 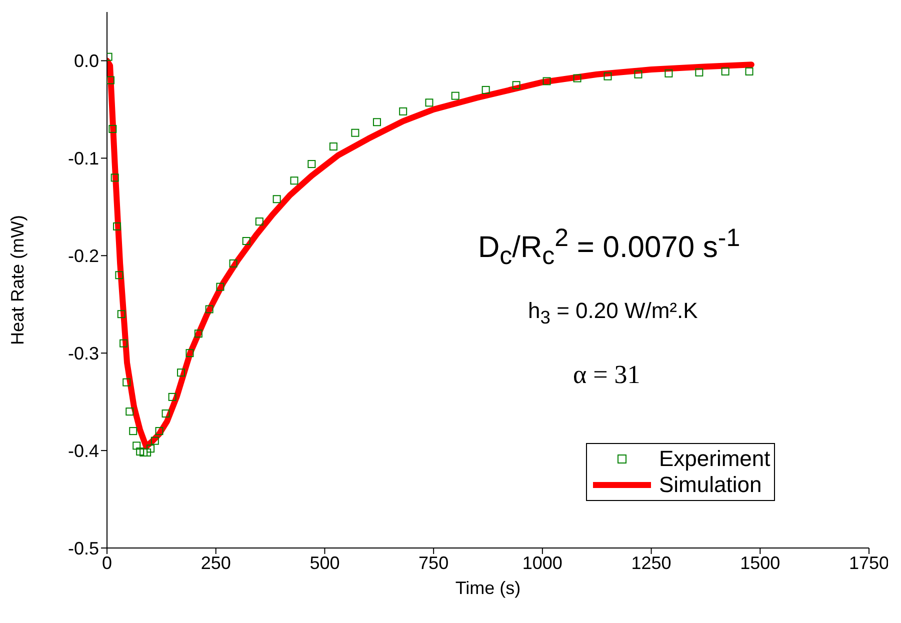 What do you see at coordinates (710, 485) in the screenshot?
I see `legend-label: Simulation` at bounding box center [710, 485].